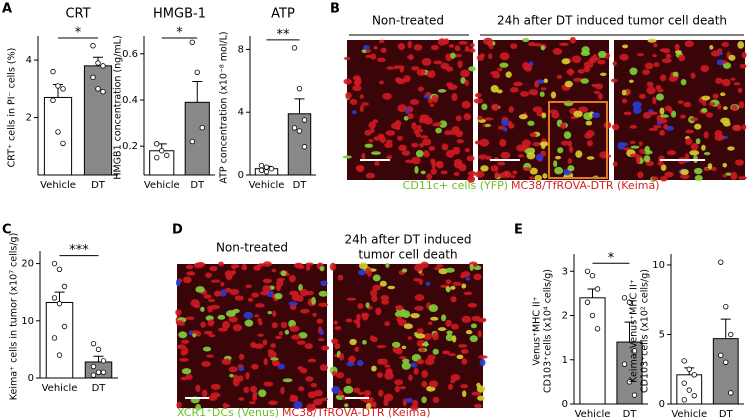 This screenshot has height=420, width=747. Describe the element at coordinates (241, 49) in the screenshot. I see `y-tick-label: 8` at that location.